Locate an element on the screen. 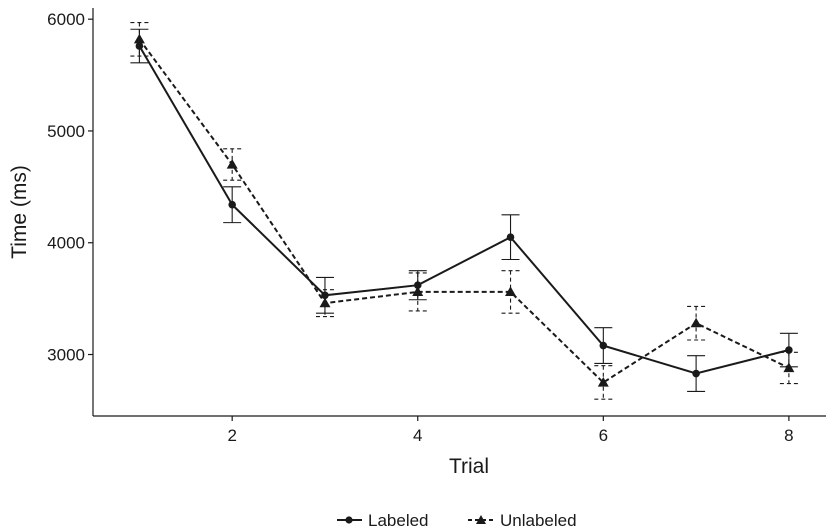 This screenshot has height=531, width=837. legend-label-labeled: Labeled is located at coordinates (398, 520).